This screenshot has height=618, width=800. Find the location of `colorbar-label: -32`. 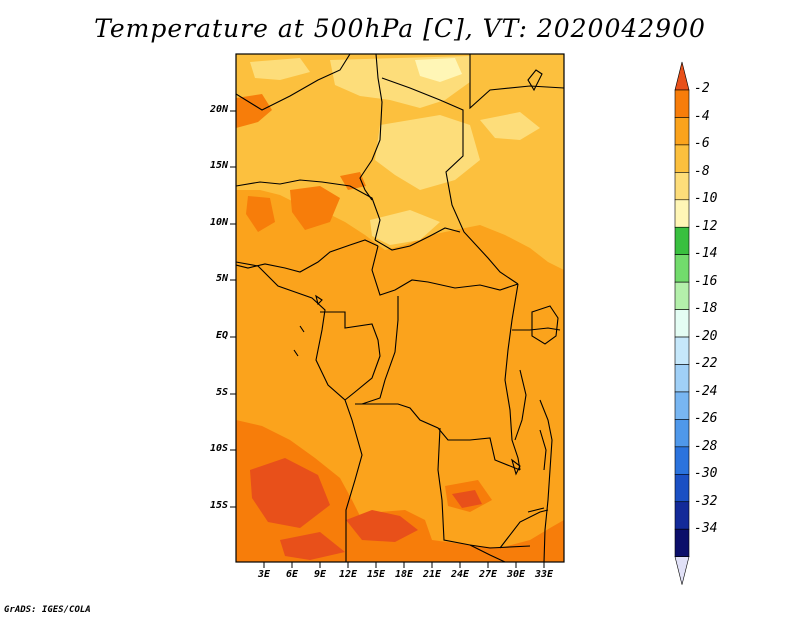

colorbar-label: -32 is located at coordinates (706, 501).